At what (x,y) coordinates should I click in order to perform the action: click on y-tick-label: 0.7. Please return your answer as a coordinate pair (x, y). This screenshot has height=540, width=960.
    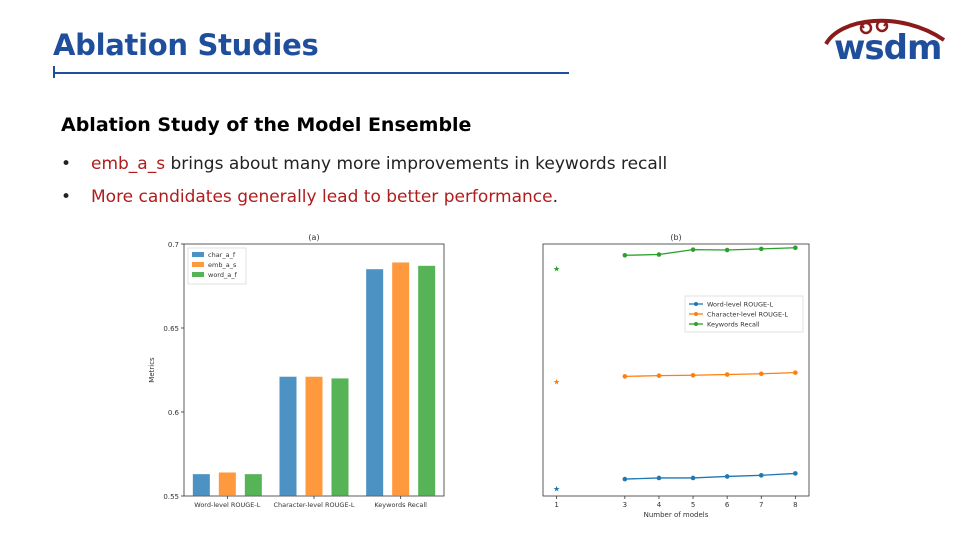
    Looking at the image, I should click on (173, 245).